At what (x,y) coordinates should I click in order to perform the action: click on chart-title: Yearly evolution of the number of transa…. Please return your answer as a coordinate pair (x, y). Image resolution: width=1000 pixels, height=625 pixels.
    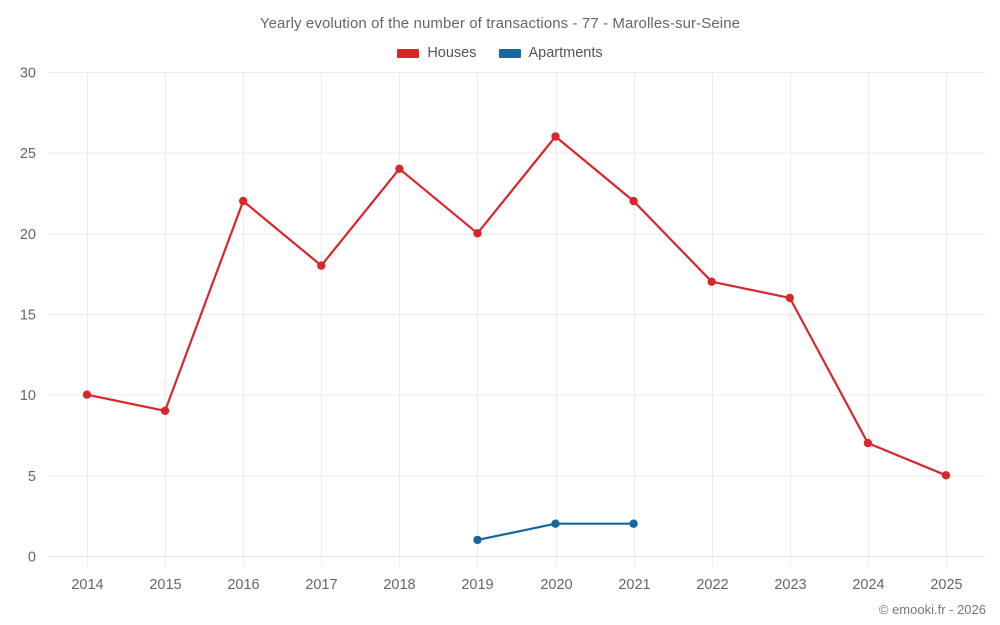
    Looking at the image, I should click on (500, 23).